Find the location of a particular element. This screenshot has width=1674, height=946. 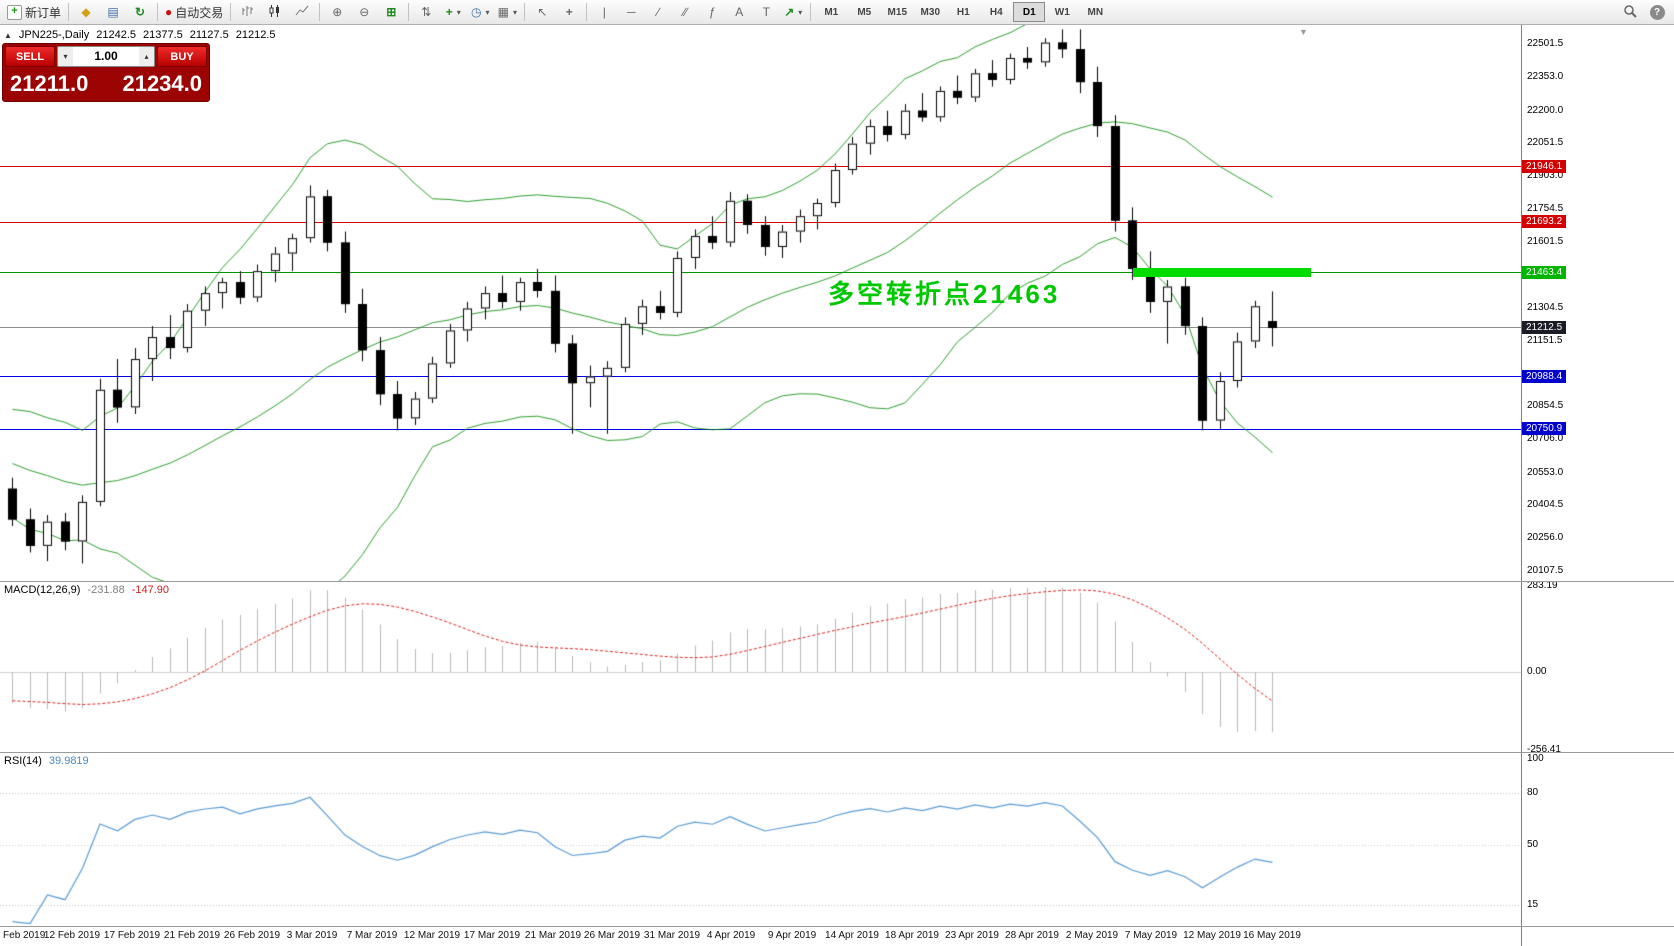

date-label: 4 Apr 2019 is located at coordinates (731, 935).